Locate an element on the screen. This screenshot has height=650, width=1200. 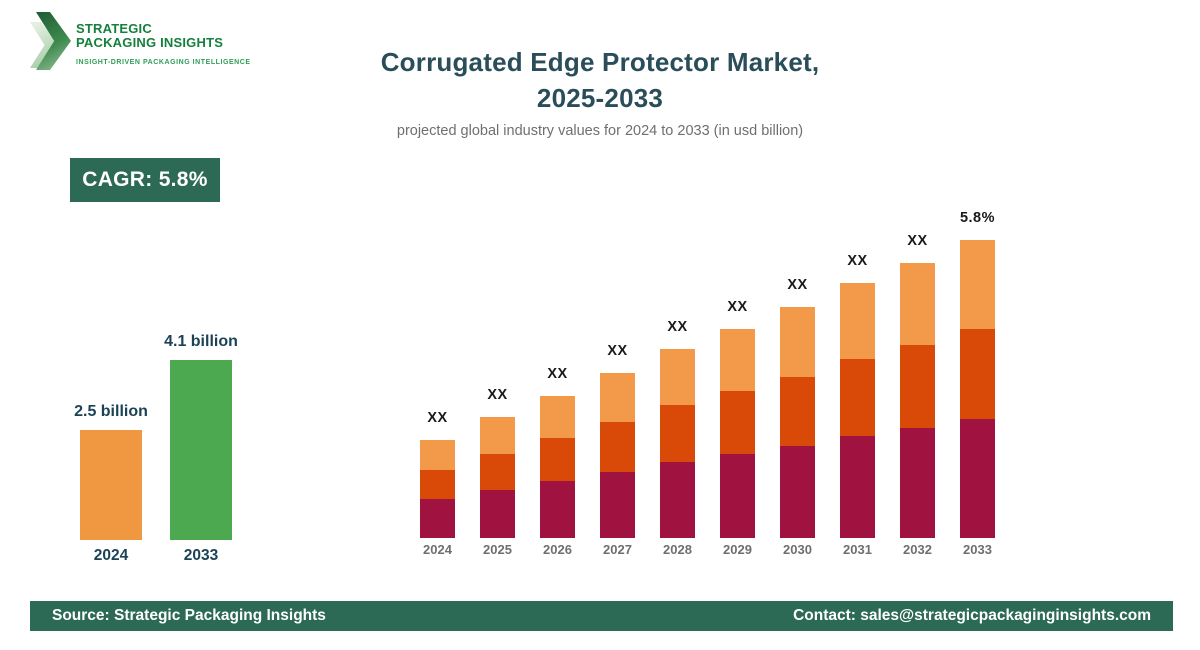
segment-top-2024 is located at coordinates (437, 455).